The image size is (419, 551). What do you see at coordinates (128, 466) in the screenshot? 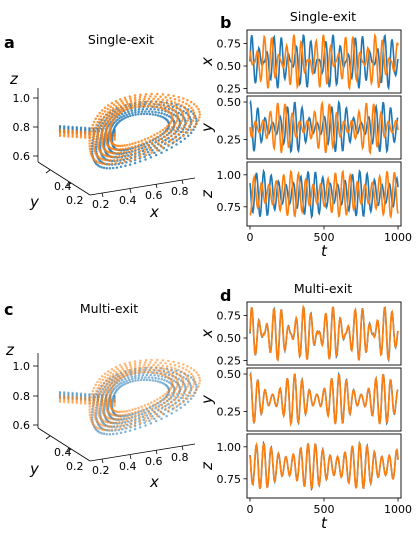
I see `x-tick-label: 0.4` at bounding box center [128, 466].